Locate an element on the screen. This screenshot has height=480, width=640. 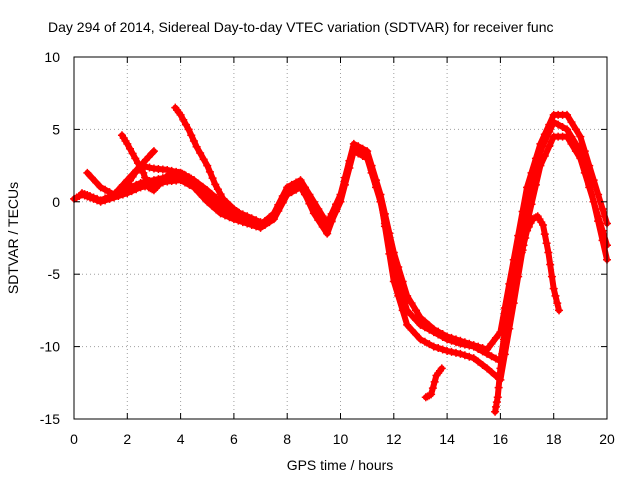
series-track-f is located at coordinates (212, 163).